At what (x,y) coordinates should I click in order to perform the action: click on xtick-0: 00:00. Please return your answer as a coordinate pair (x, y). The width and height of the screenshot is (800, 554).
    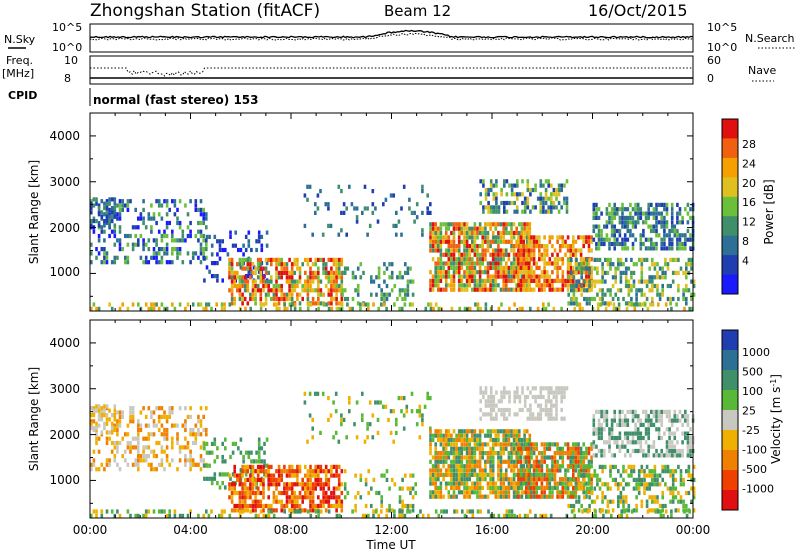
    Looking at the image, I should click on (90, 530).